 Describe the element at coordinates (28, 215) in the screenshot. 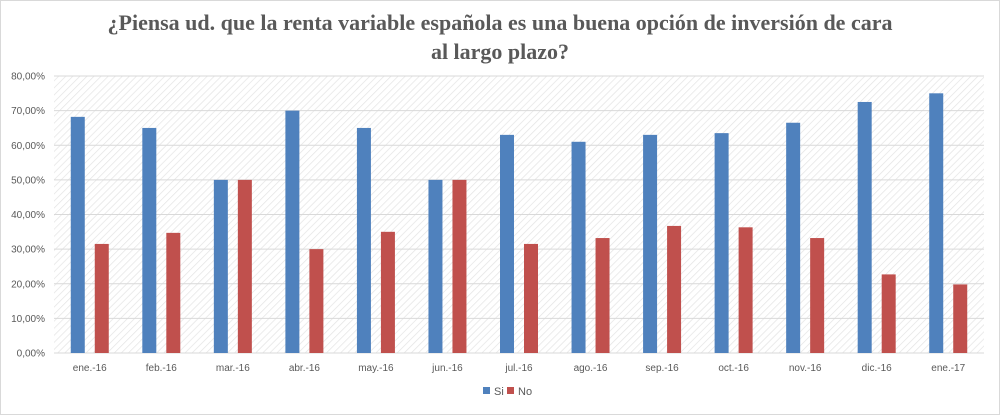

I see `y-tick-label: 40,00%` at that location.